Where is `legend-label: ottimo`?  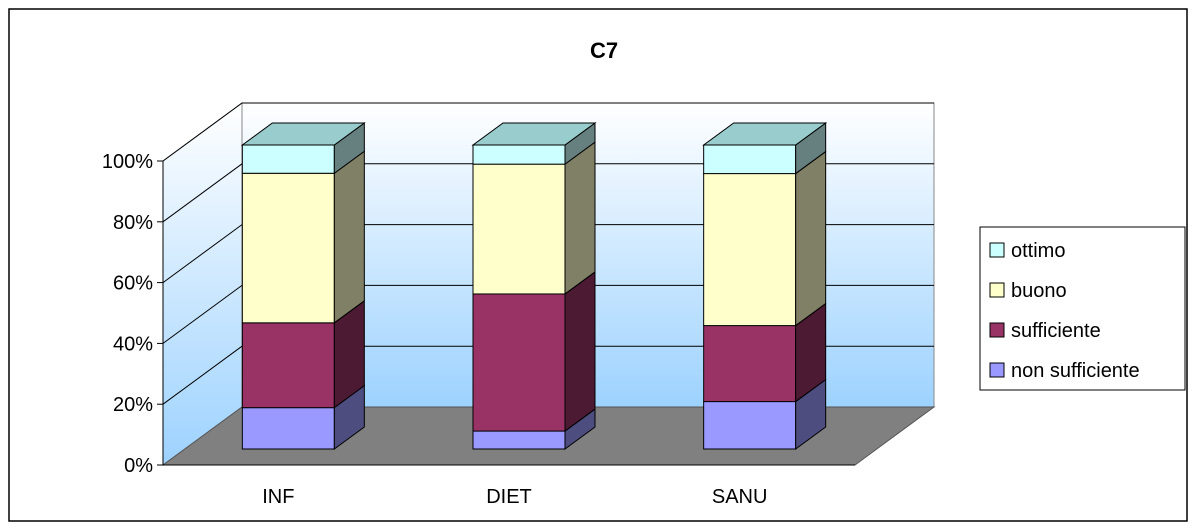 legend-label: ottimo is located at coordinates (1038, 251).